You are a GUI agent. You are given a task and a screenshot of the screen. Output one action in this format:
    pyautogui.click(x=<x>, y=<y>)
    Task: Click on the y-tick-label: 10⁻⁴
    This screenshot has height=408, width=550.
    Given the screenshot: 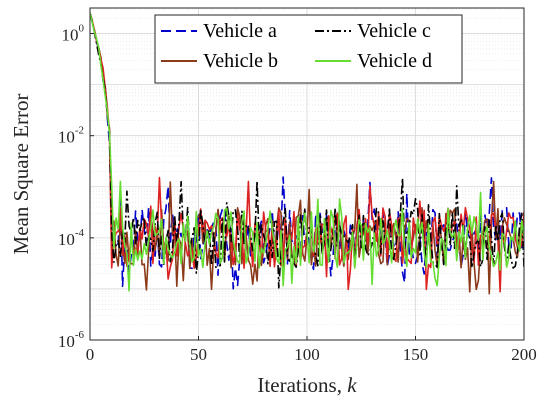 What is the action you would take?
    pyautogui.click(x=71, y=238)
    